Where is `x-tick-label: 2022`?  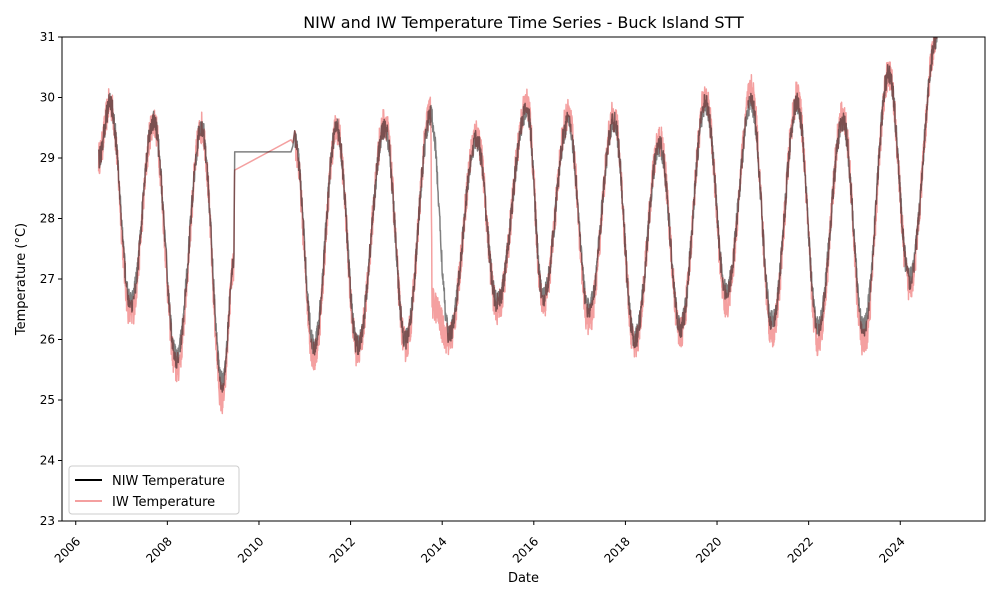 x-tick-label: 2022 is located at coordinates (800, 549).